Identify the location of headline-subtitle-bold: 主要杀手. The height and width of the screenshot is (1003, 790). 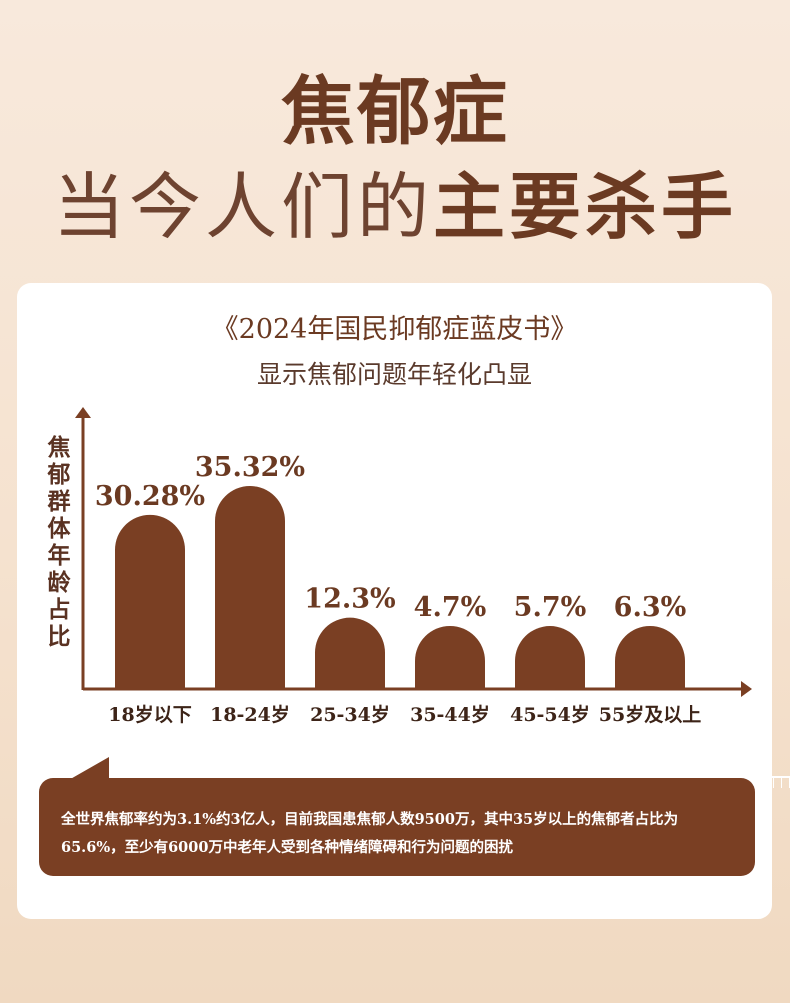
(585, 206).